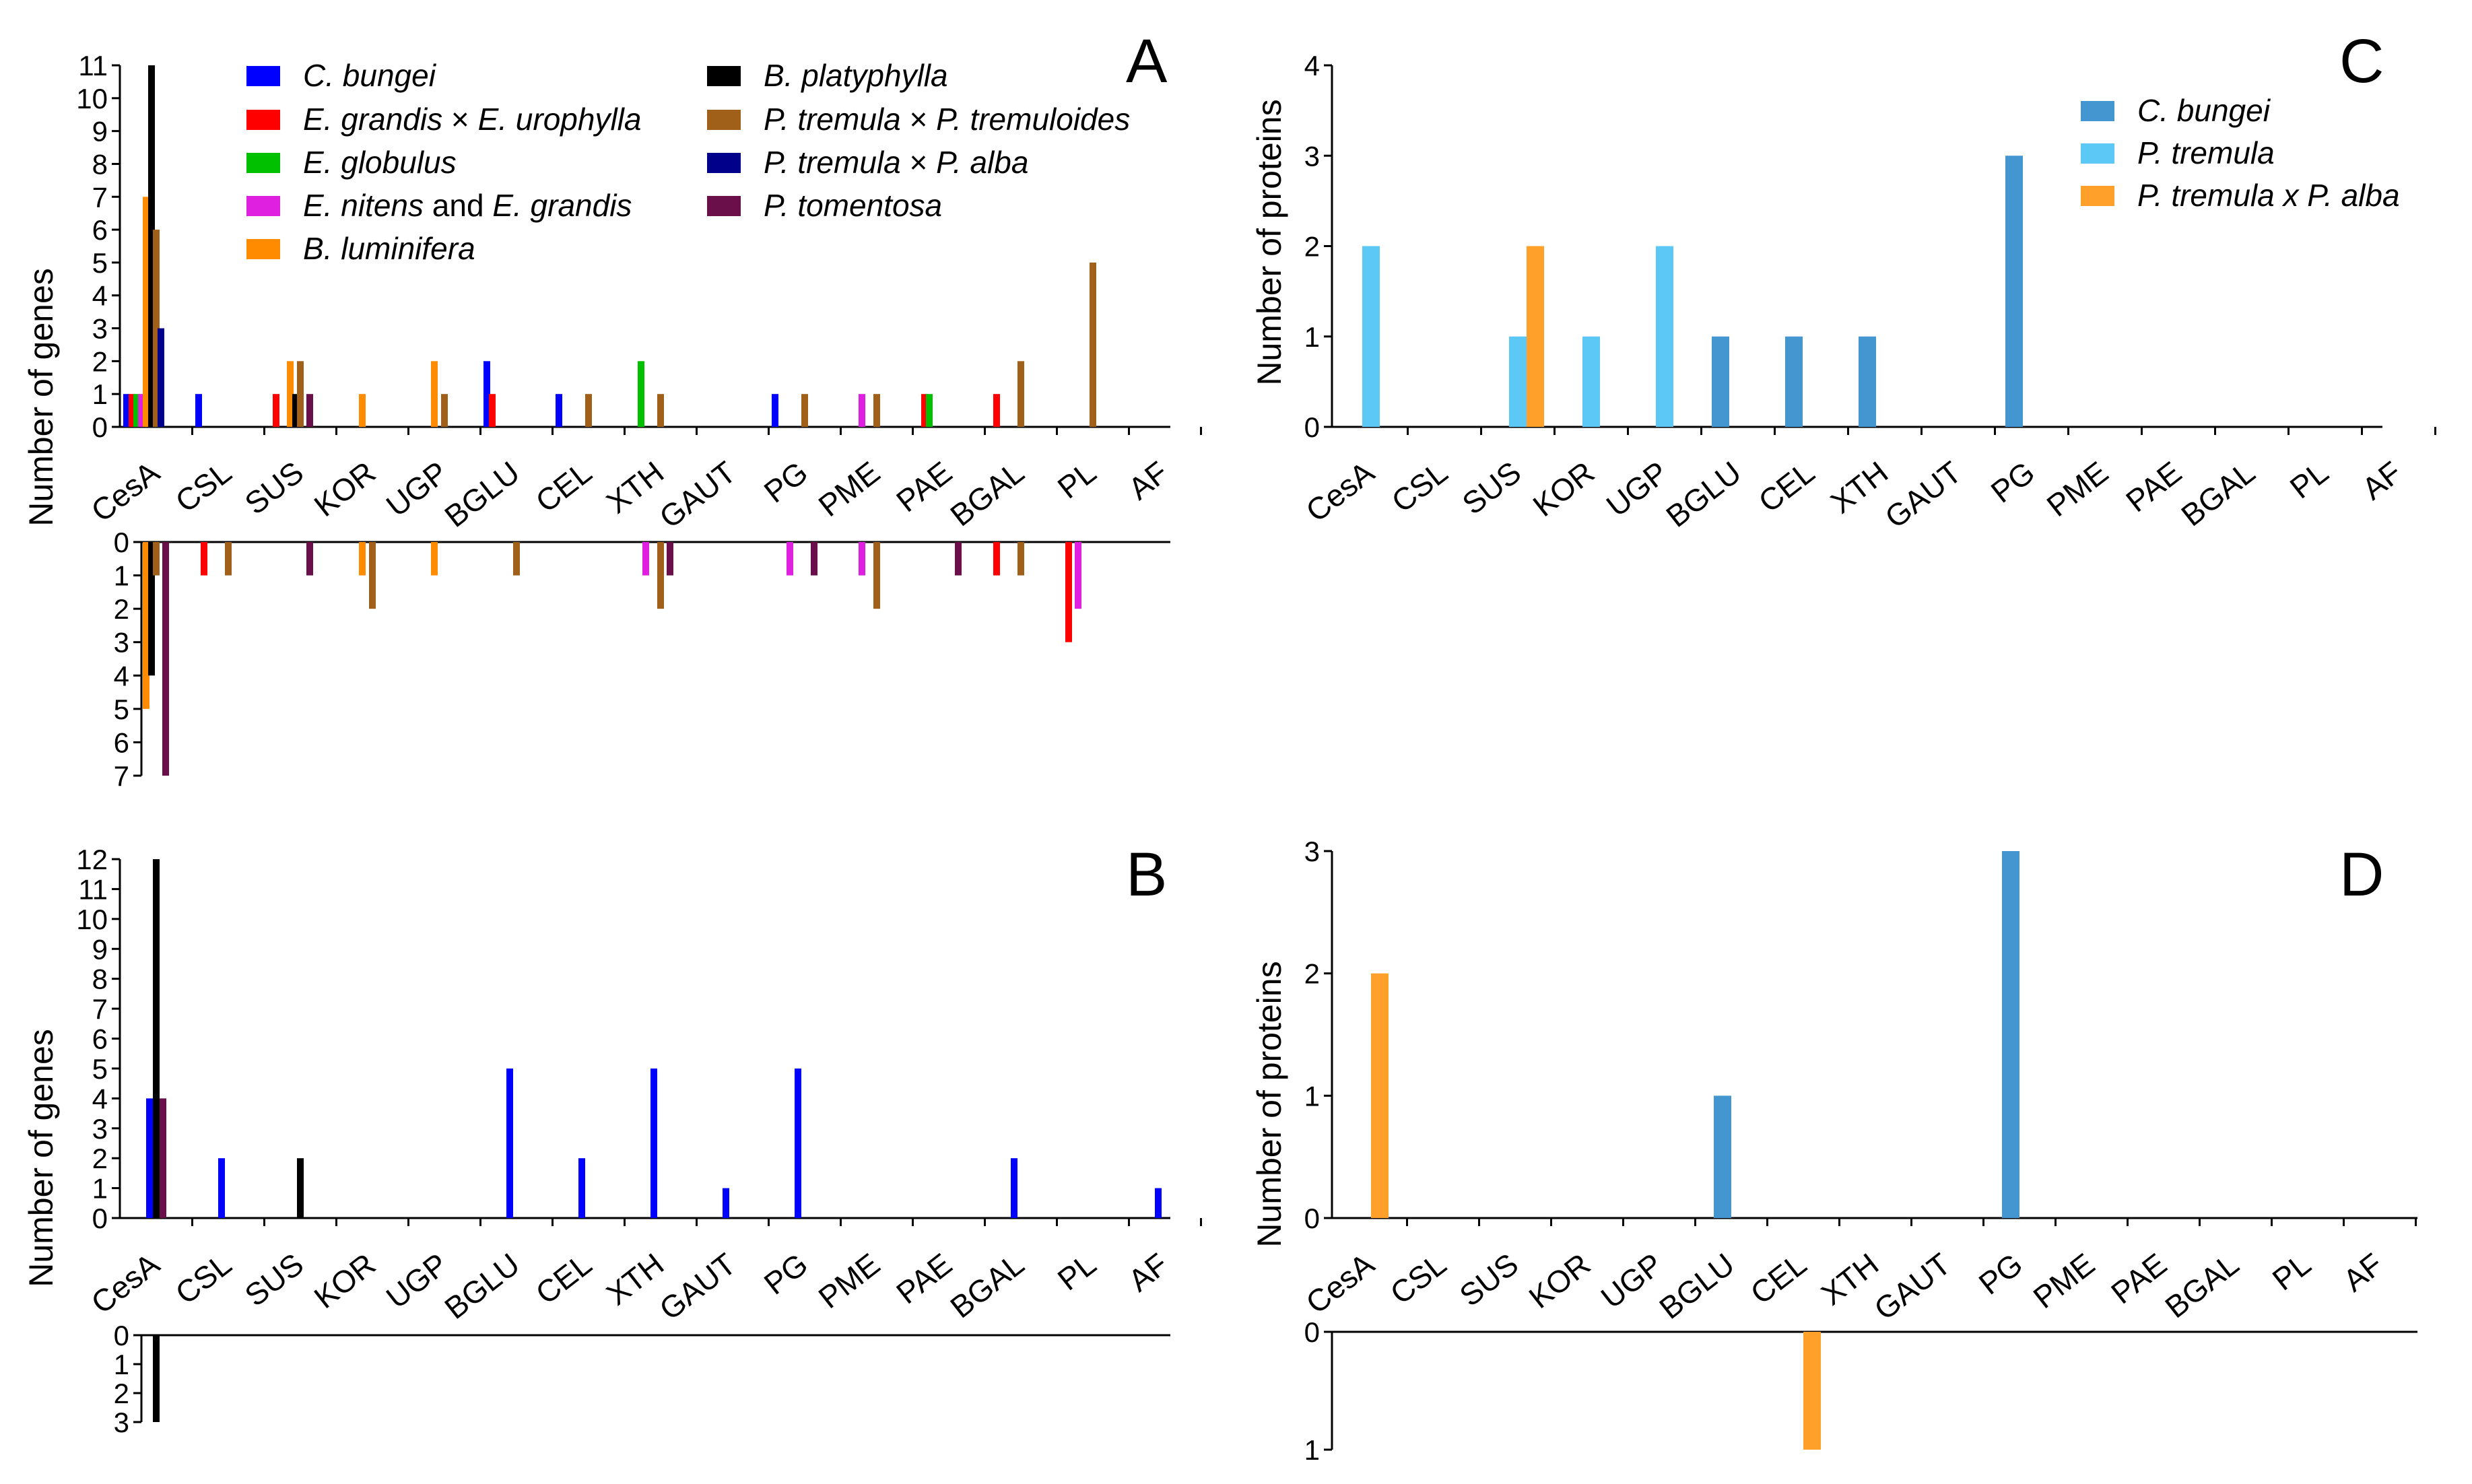 This screenshot has height=1484, width=2472. What do you see at coordinates (92, 859) in the screenshot?
I see `panel-b-y-tick-label: 12` at bounding box center [92, 859].